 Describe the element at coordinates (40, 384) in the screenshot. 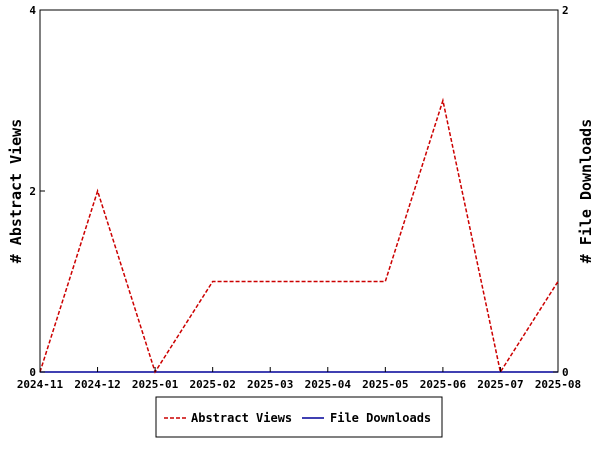

I see `x-tick-label: 2024-11` at that location.